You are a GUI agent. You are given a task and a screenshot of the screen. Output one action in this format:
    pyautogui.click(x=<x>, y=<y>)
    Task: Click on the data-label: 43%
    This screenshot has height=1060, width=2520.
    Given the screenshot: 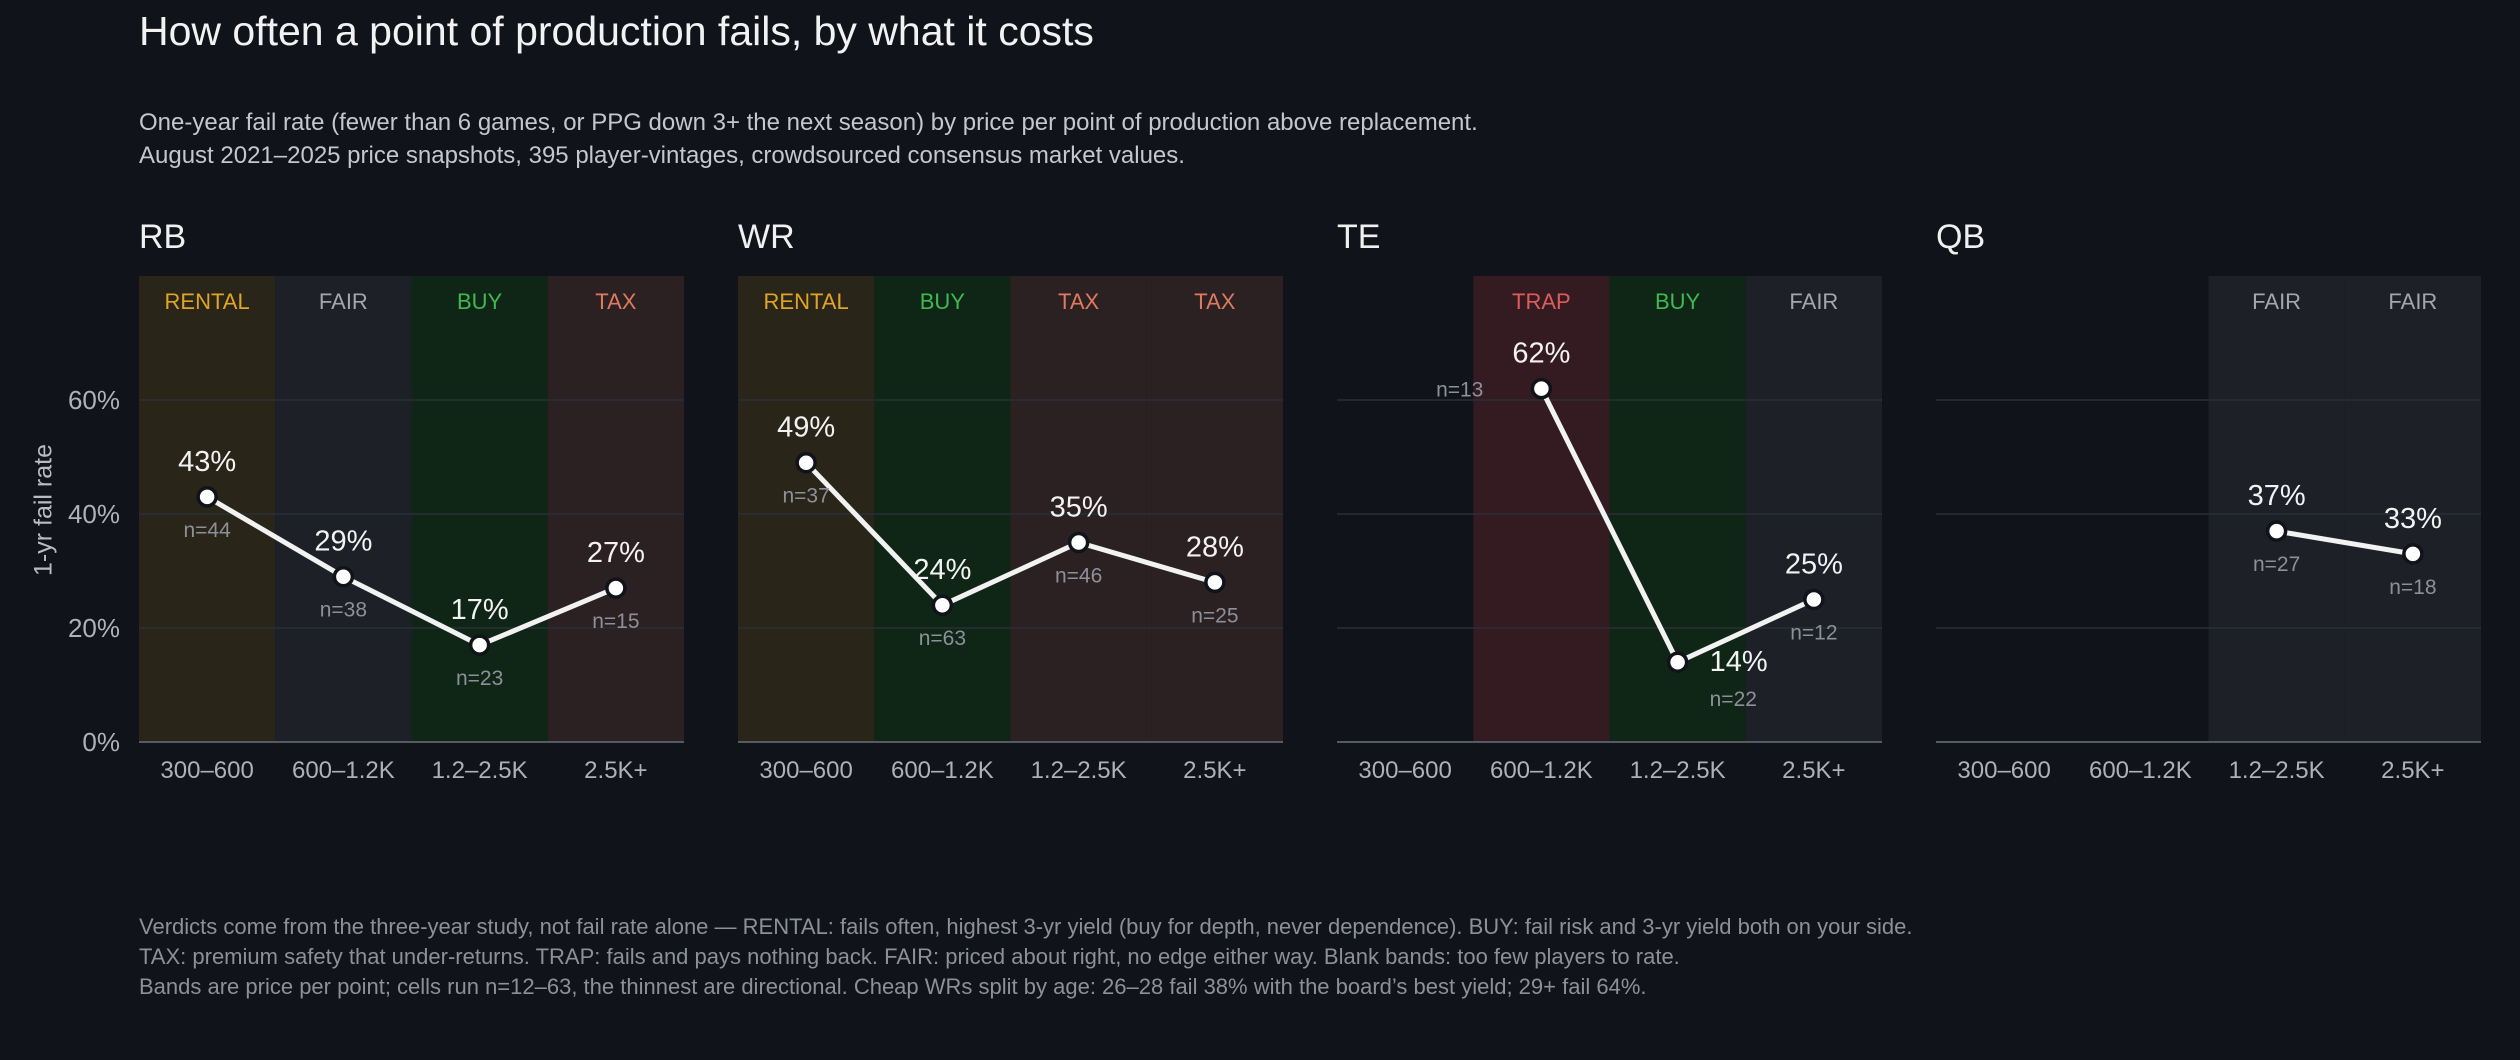 What is the action you would take?
    pyautogui.click(x=207, y=462)
    